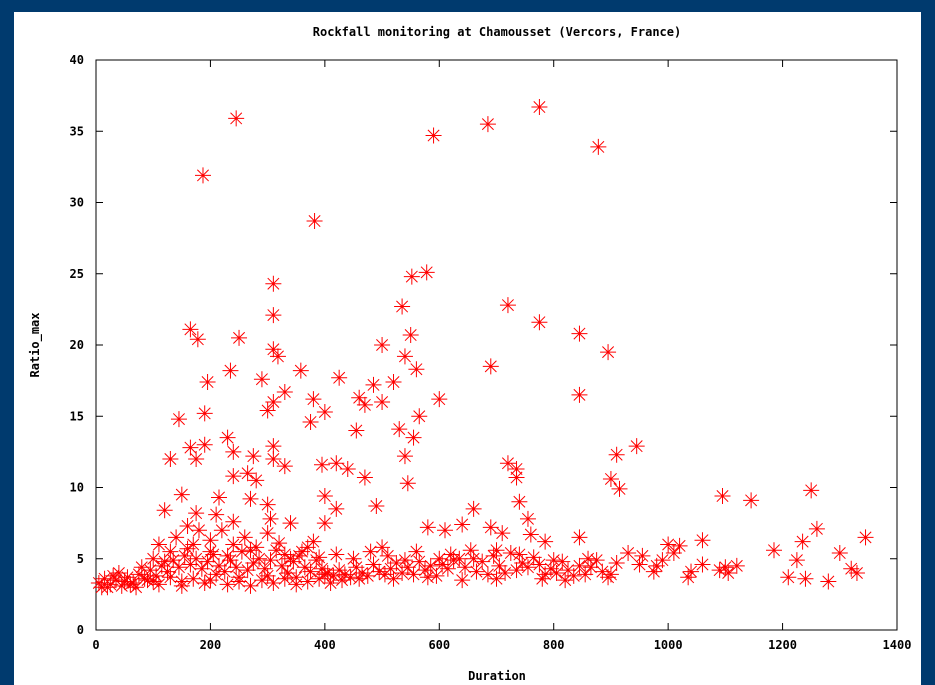 This screenshot has width=935, height=685. I want to click on y-tick-label: 0, so click(80, 630).